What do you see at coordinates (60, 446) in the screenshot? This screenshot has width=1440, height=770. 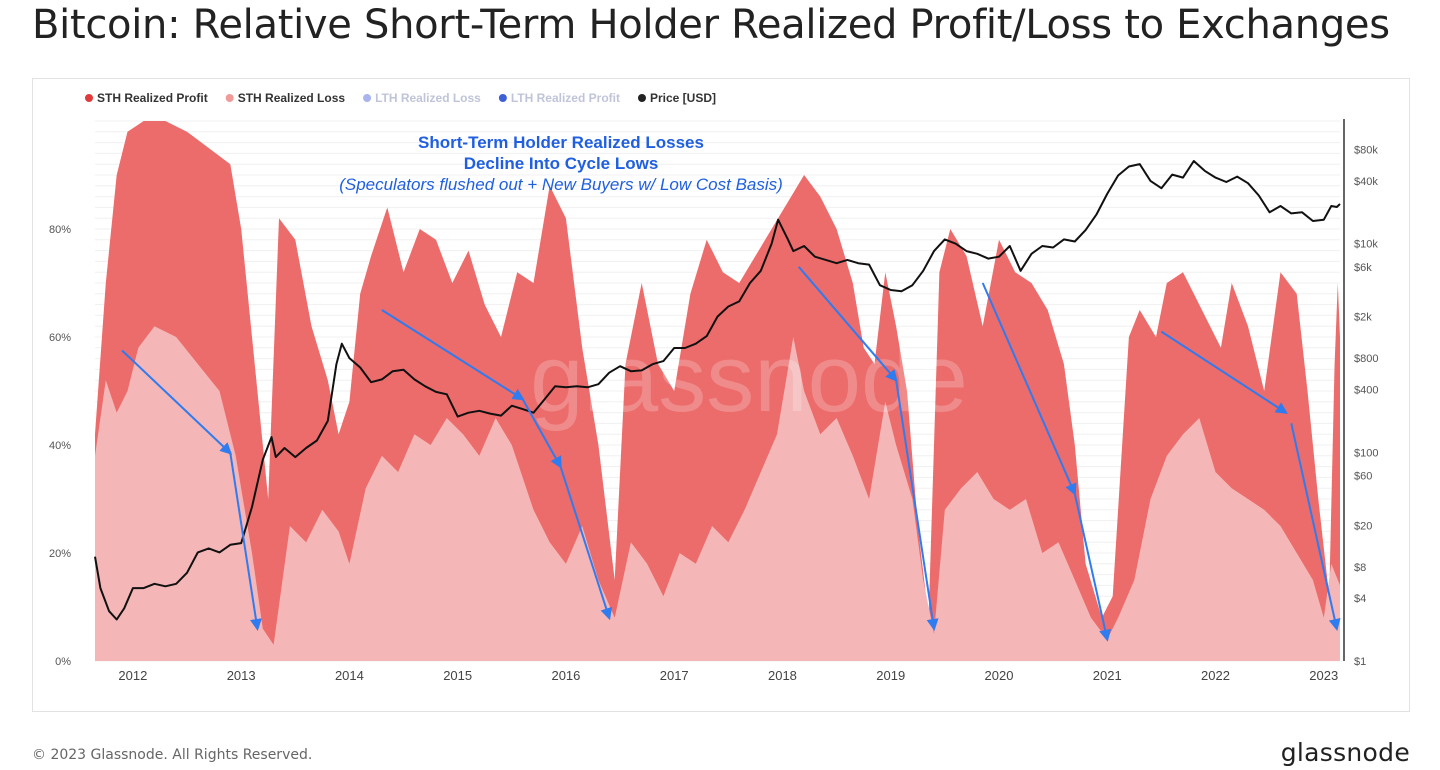 I see `y-left-tick-label: 40%` at bounding box center [60, 446].